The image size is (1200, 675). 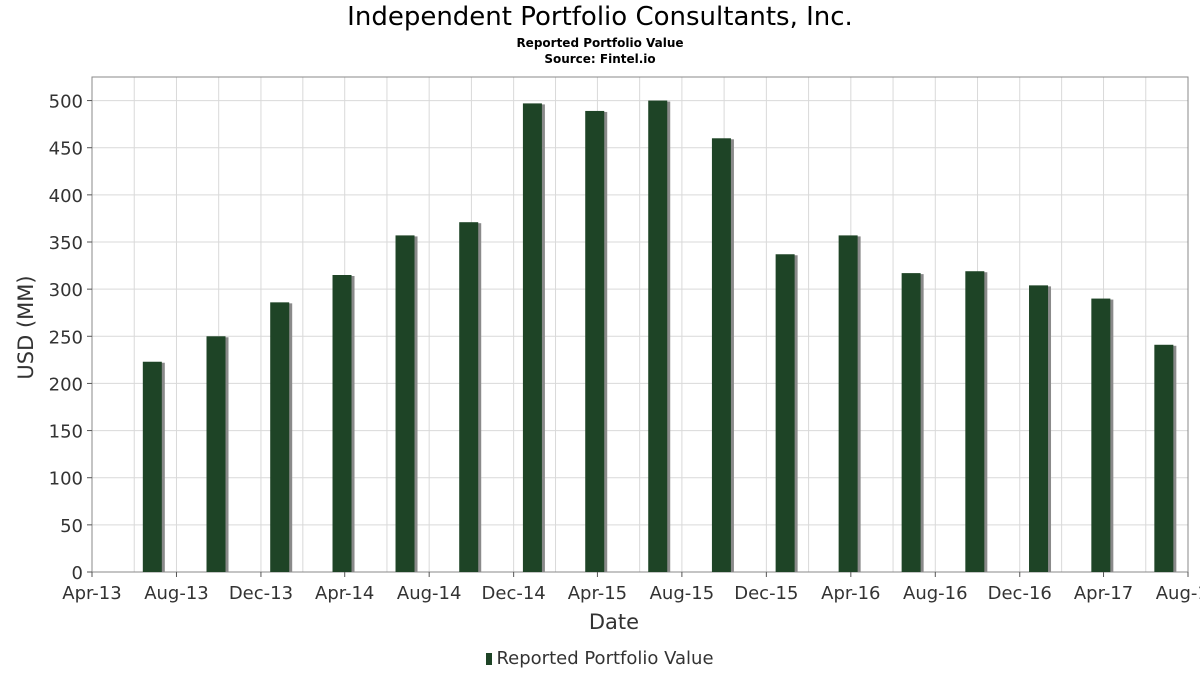 What do you see at coordinates (1103, 593) in the screenshot?
I see `x-tick-label: Apr-17` at bounding box center [1103, 593].